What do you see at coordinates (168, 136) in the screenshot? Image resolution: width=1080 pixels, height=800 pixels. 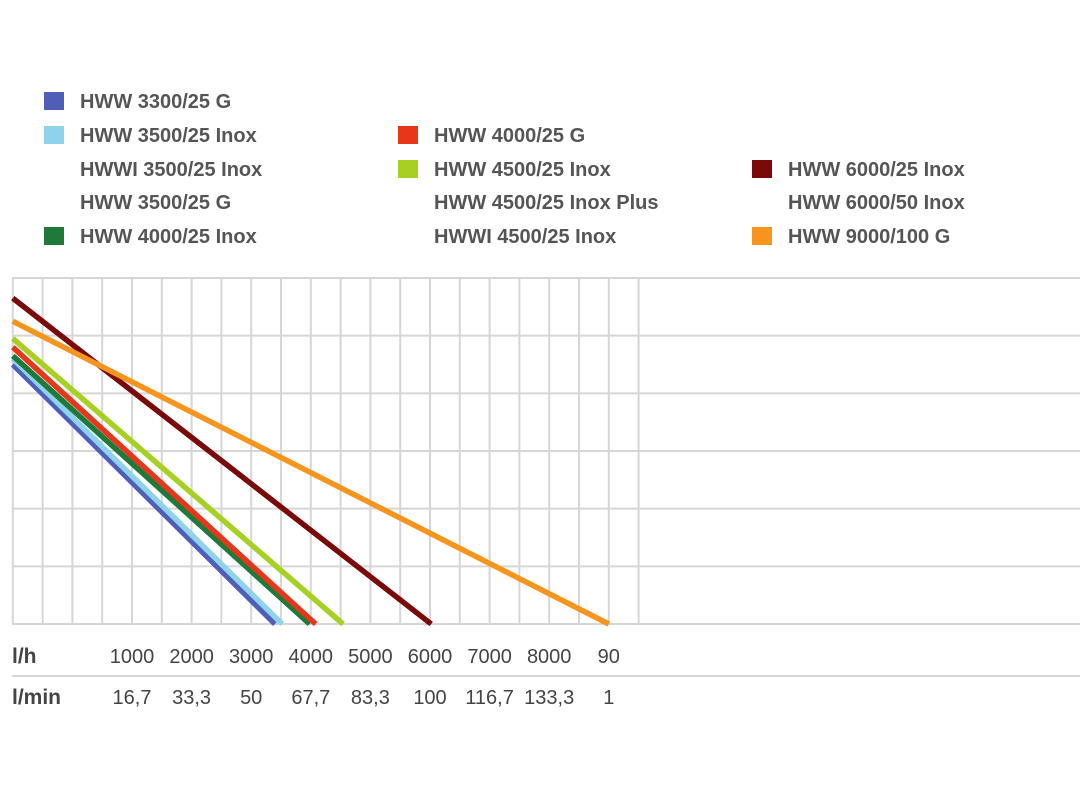 I see `legend-label: HWW 3500/25 Inox` at bounding box center [168, 136].